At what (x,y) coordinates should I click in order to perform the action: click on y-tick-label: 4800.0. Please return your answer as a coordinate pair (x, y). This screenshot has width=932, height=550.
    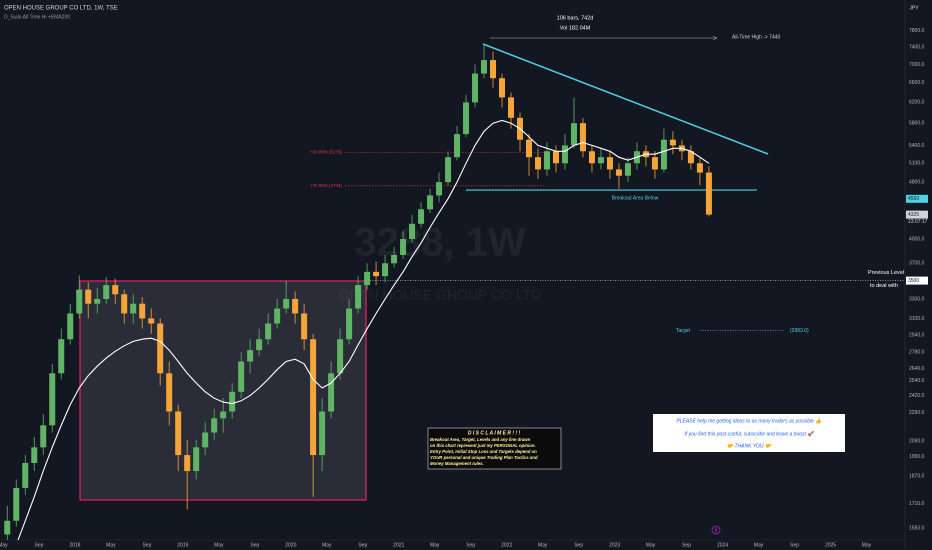
    Looking at the image, I should click on (917, 182).